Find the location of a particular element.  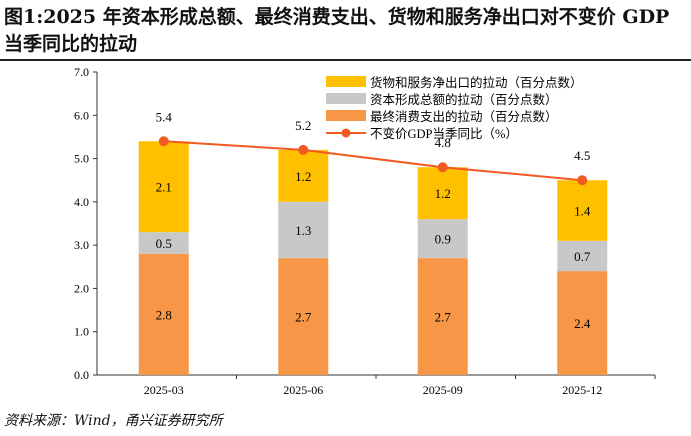

x-tick-label: 2025-09 is located at coordinates (443, 390).